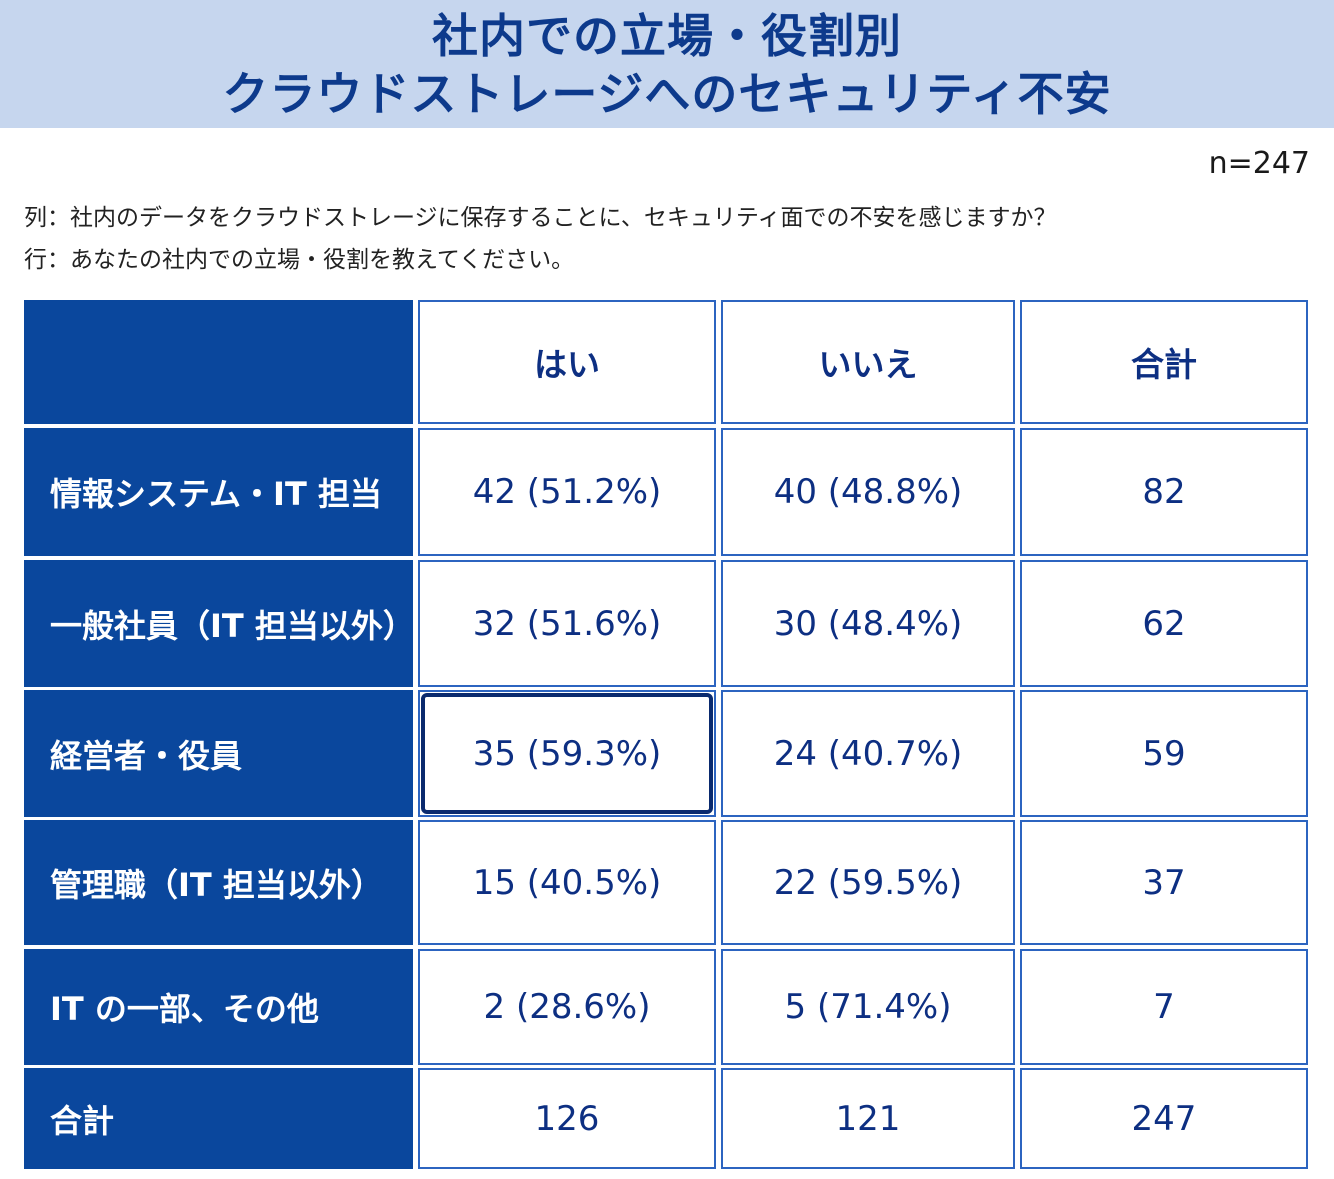 The image size is (1334, 1179). I want to click on table-cell-r6-c1: 126, so click(567, 1118).